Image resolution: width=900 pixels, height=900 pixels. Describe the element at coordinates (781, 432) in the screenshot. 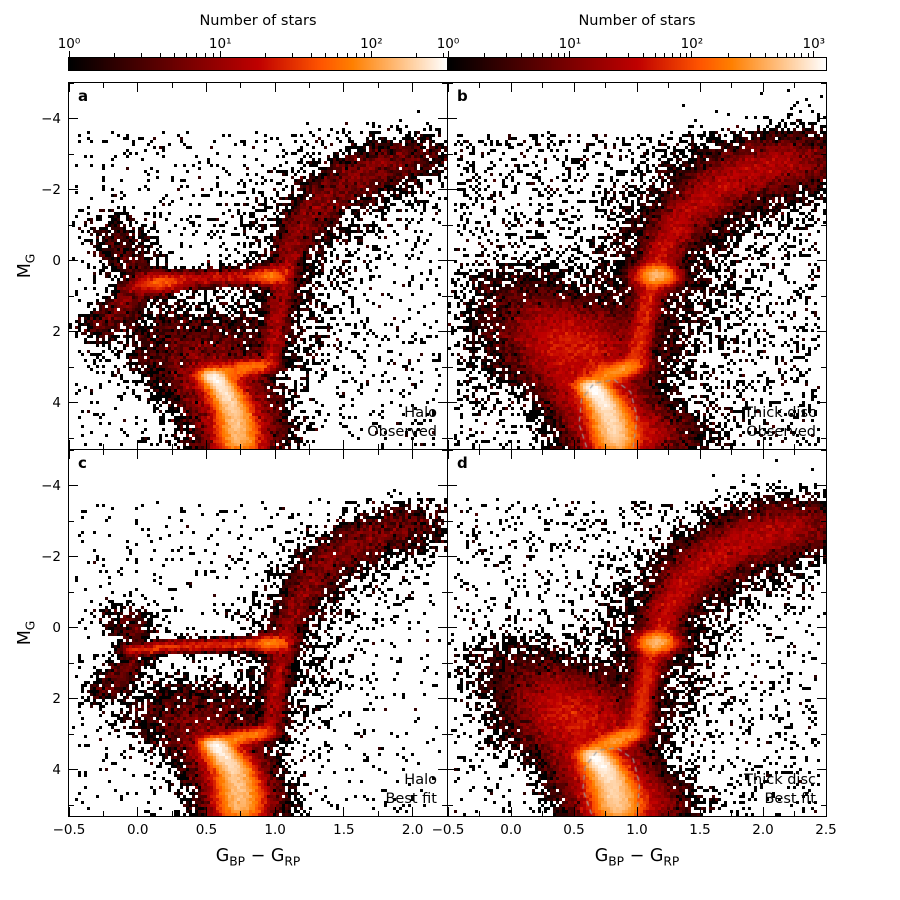

I see `corner-label-line2: Observed` at that location.